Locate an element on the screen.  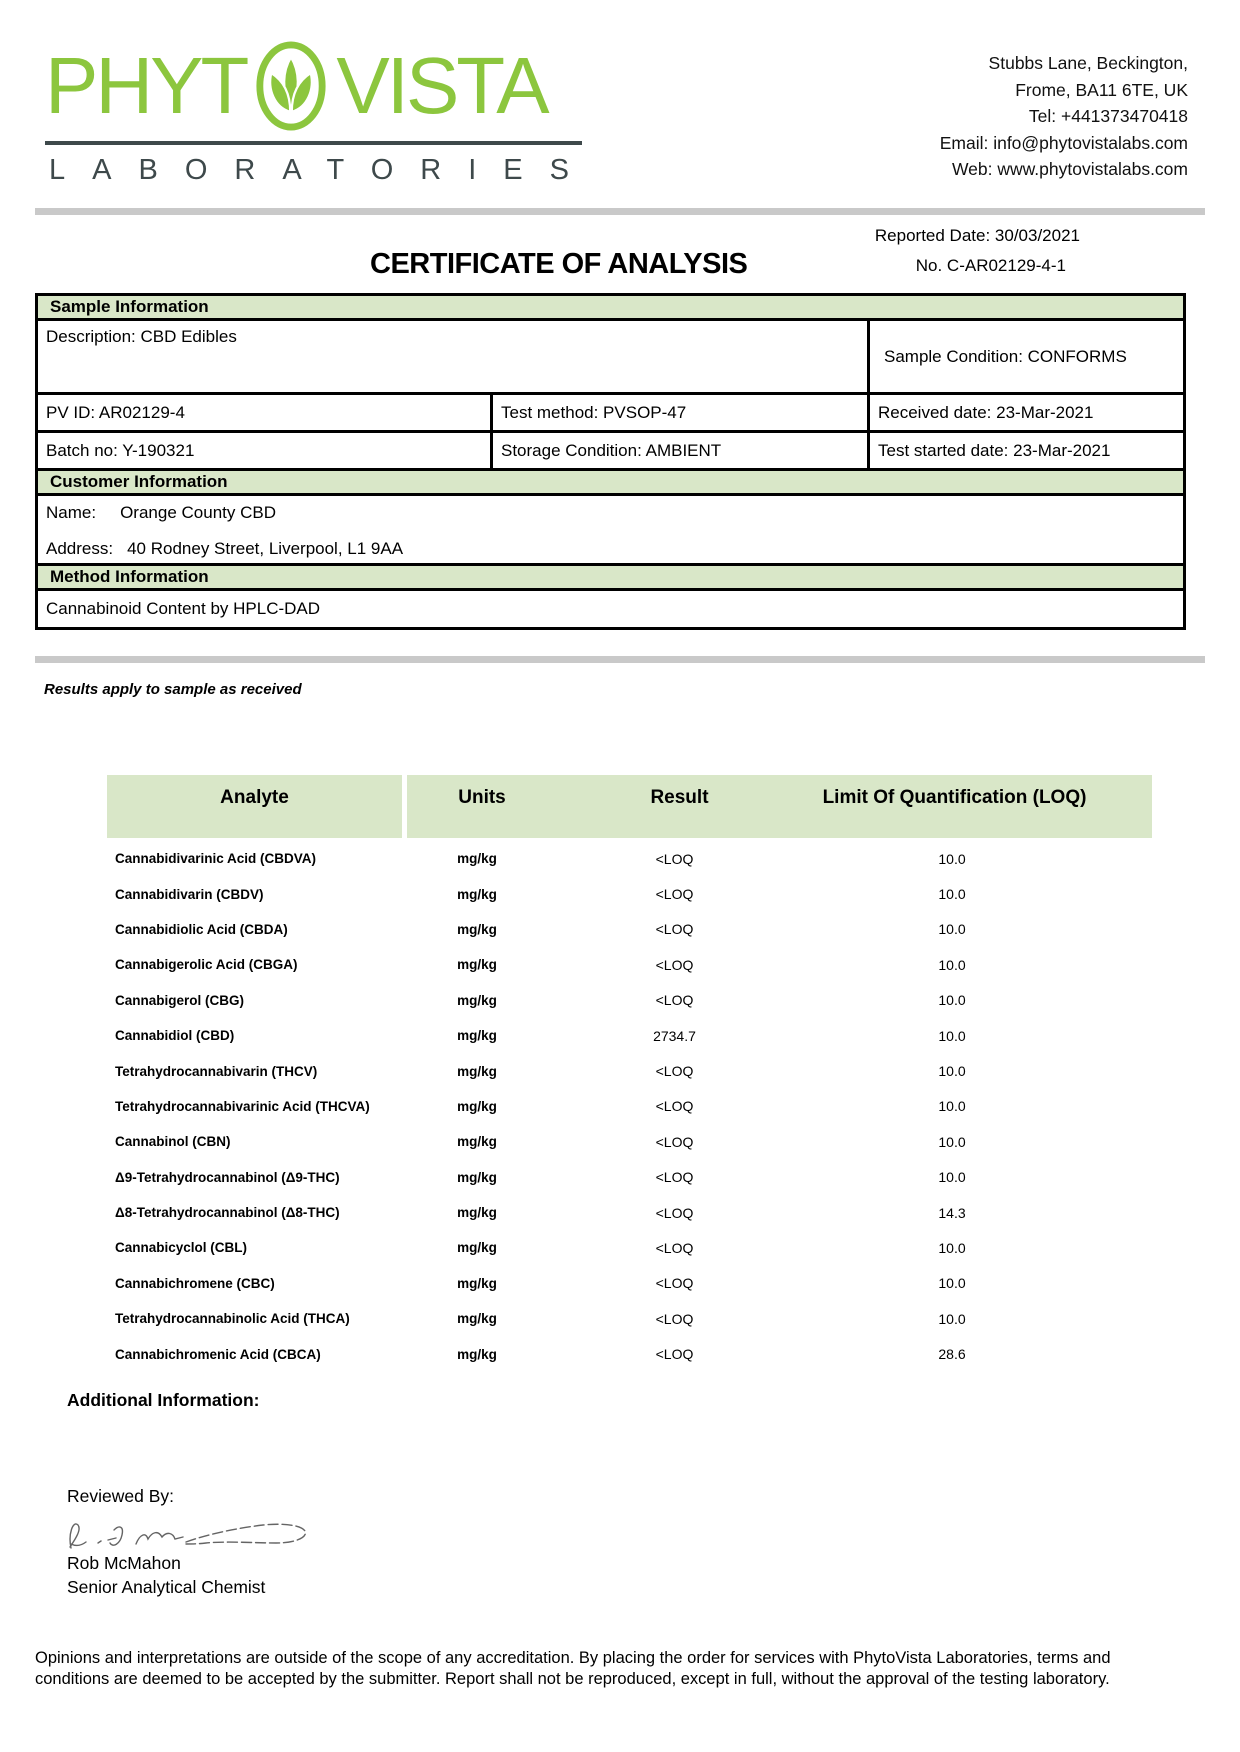
analyte-name: Tetrahydrocannabinolic Acid (THCA) is located at coordinates (232, 1319).